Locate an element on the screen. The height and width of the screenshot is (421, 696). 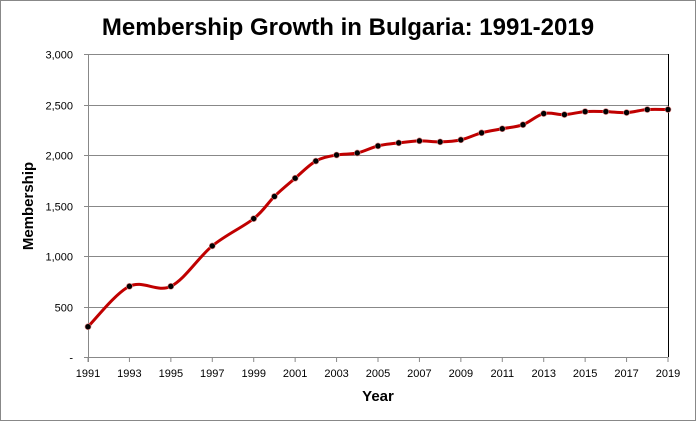
x-tick-label: 2005 is located at coordinates (378, 374).